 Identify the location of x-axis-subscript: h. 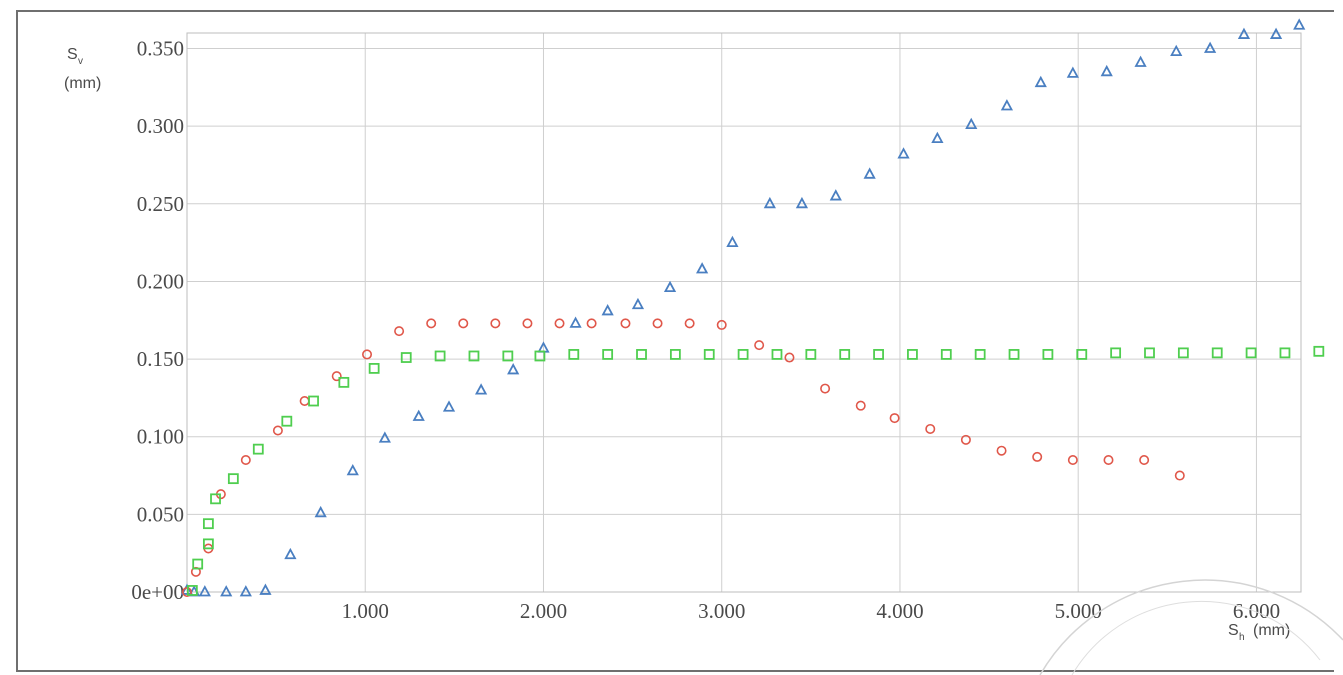
(1242, 637).